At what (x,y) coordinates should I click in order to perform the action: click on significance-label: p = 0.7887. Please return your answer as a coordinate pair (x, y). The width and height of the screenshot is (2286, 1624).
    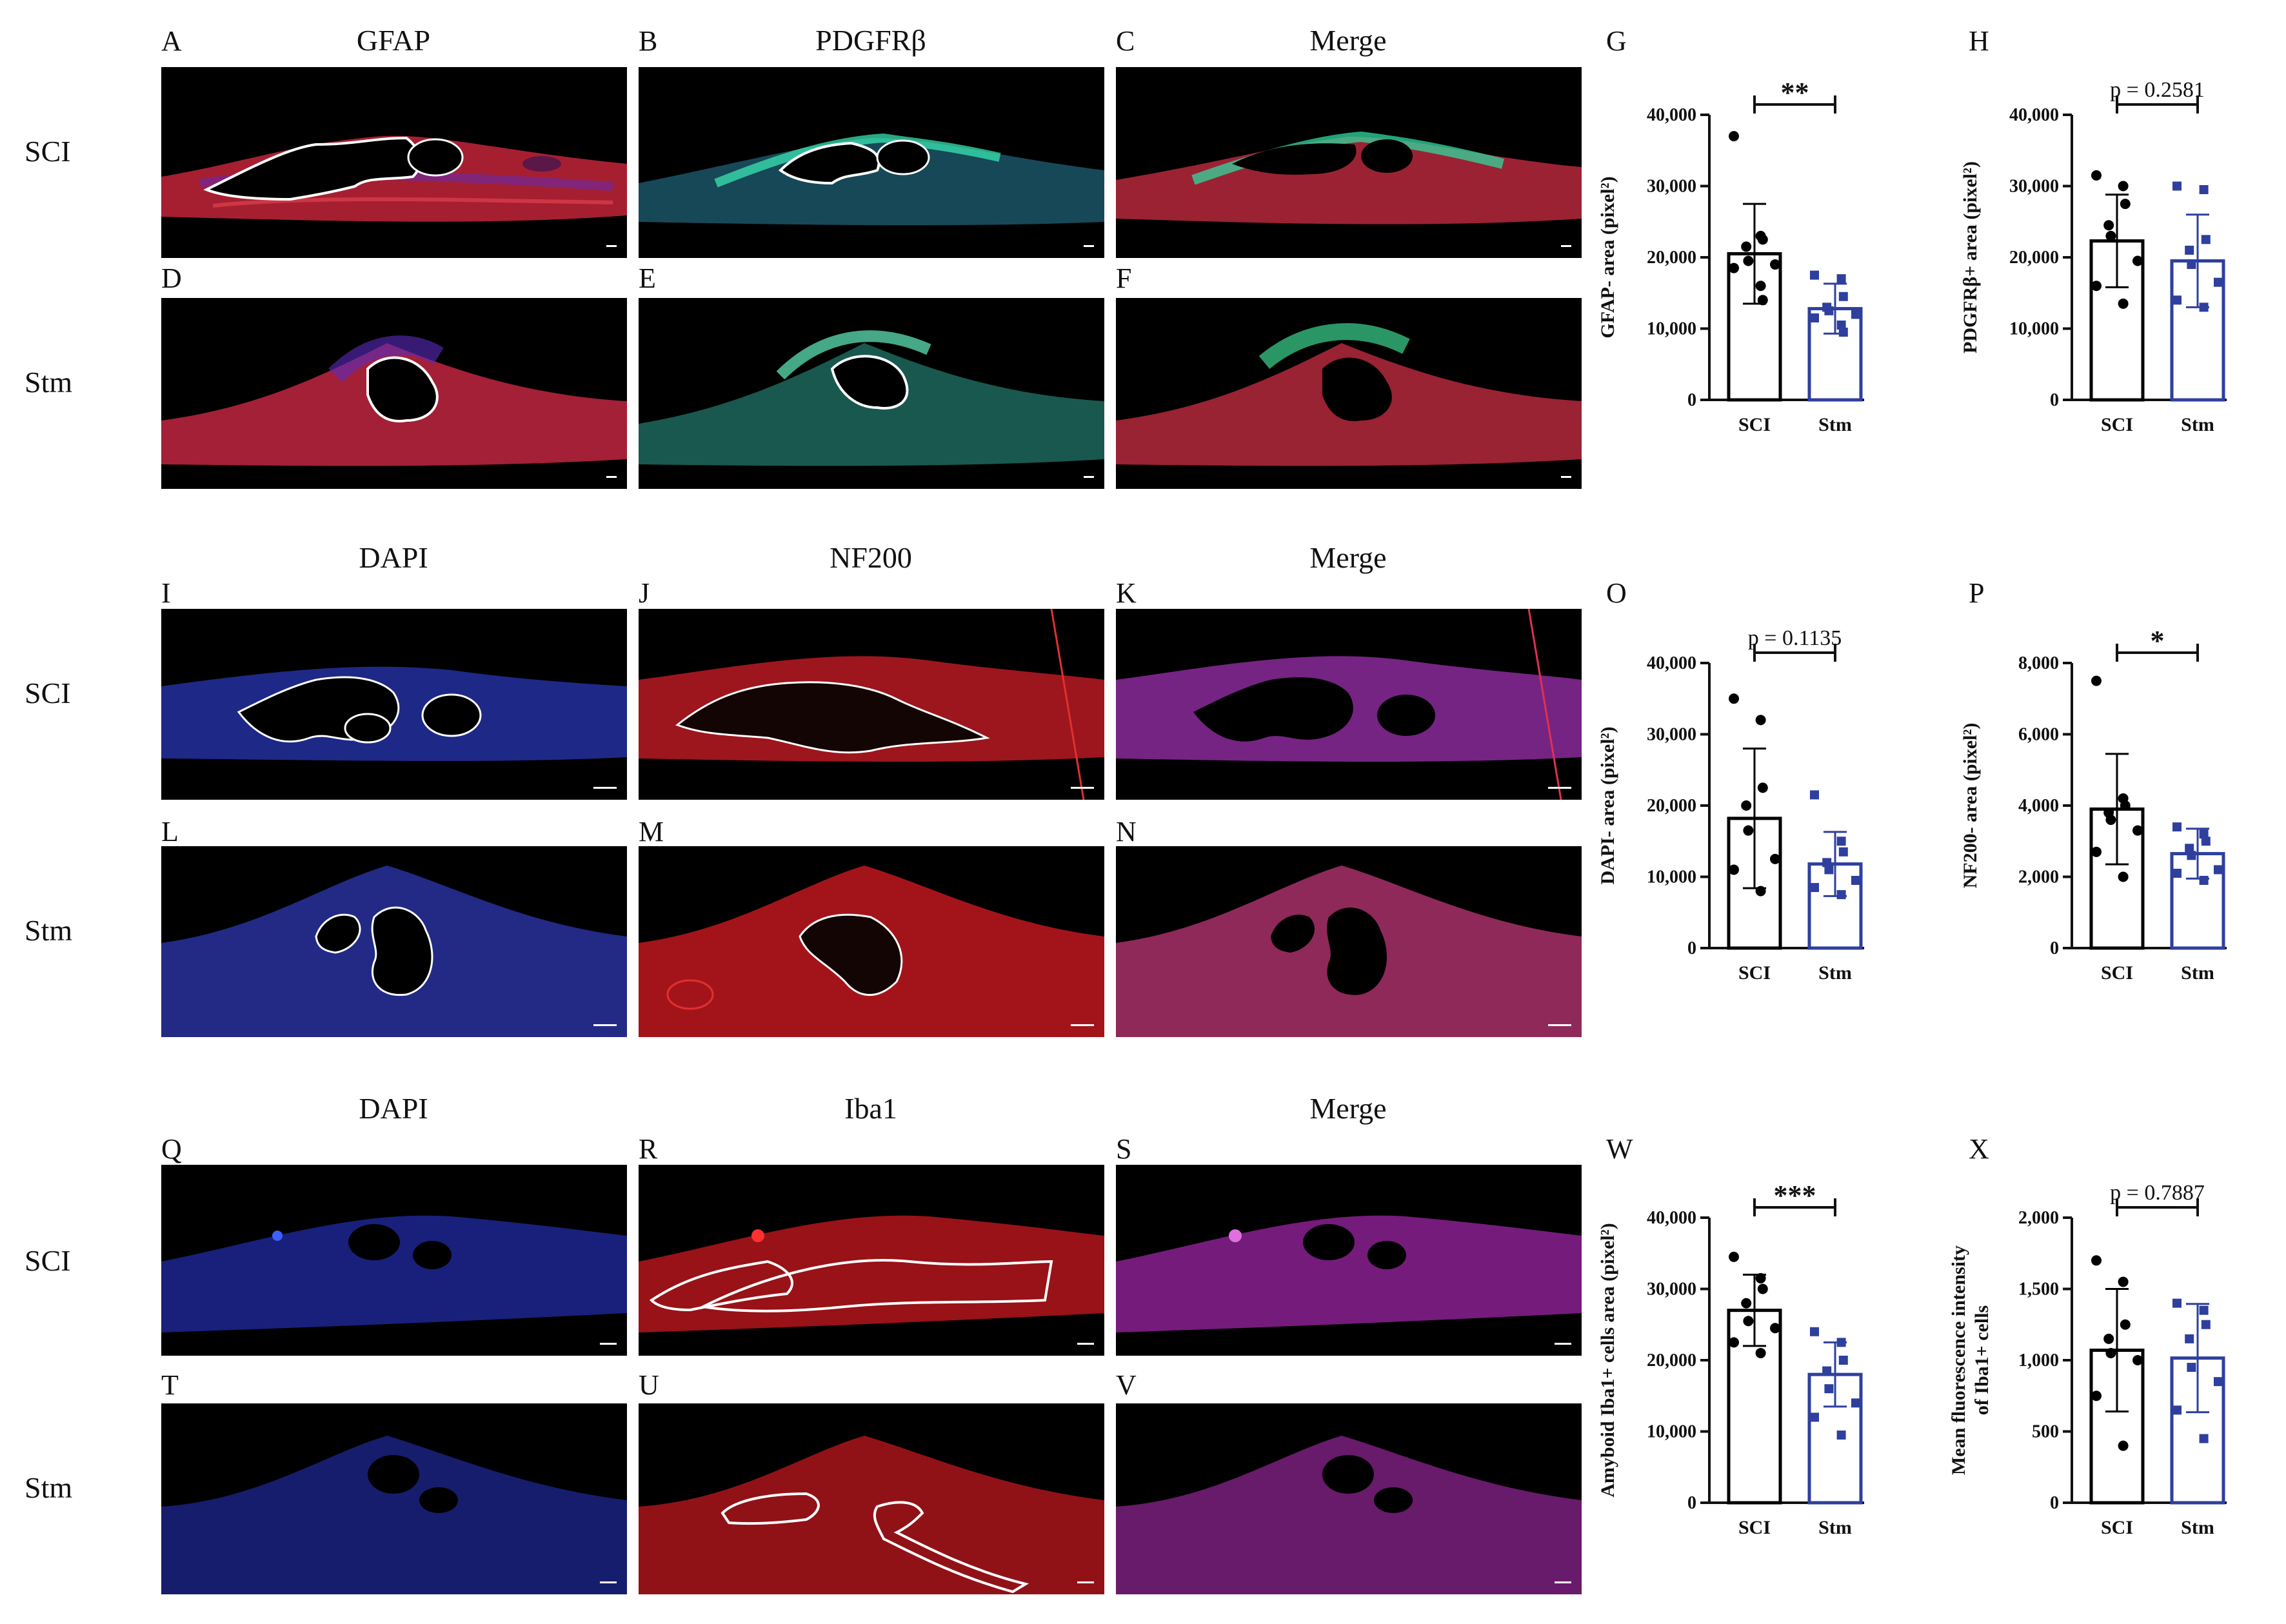
    Looking at the image, I should click on (2157, 1193).